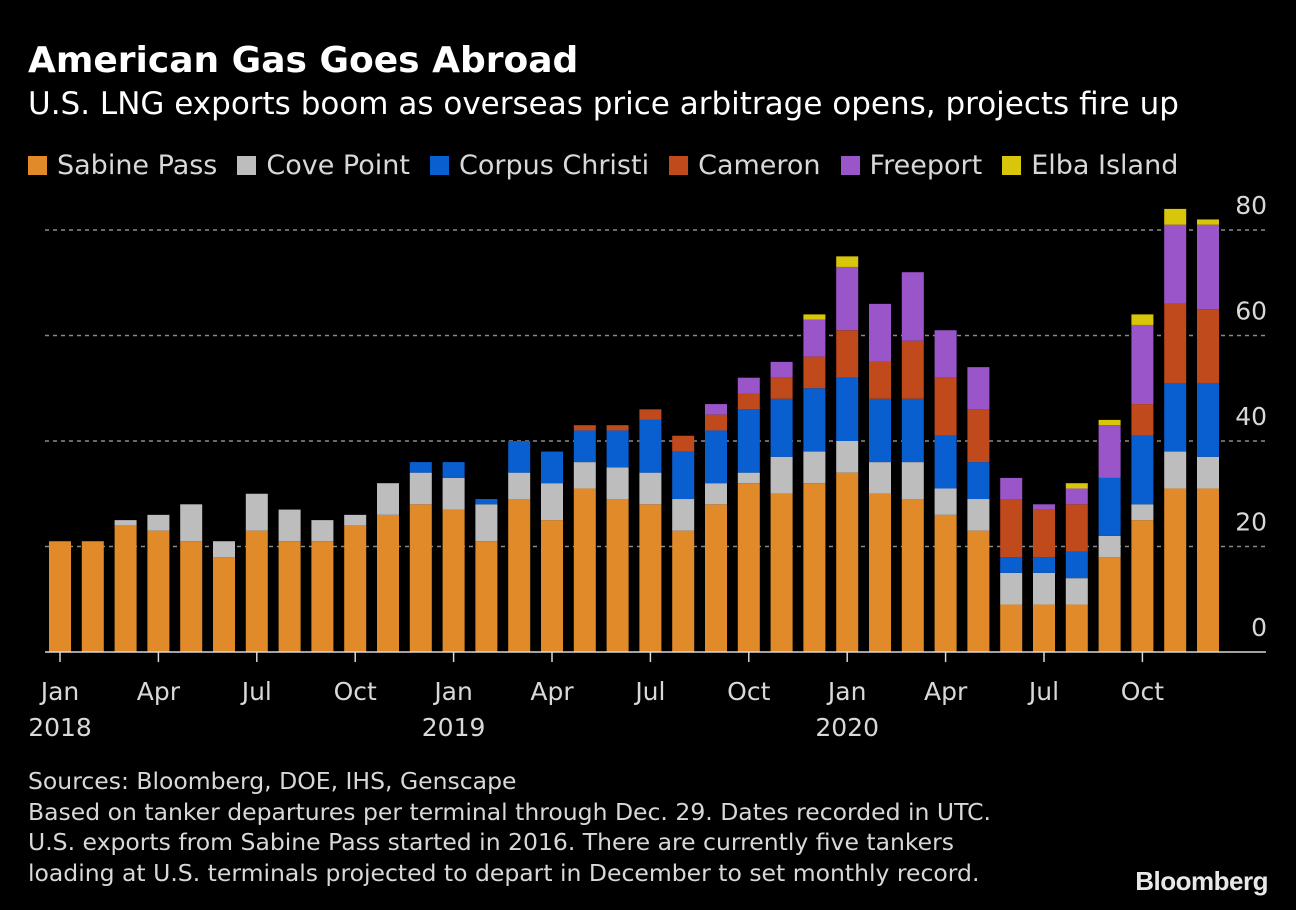 The height and width of the screenshot is (910, 1296). Describe the element at coordinates (748, 691) in the screenshot. I see `x-tick-label: Oct` at that location.